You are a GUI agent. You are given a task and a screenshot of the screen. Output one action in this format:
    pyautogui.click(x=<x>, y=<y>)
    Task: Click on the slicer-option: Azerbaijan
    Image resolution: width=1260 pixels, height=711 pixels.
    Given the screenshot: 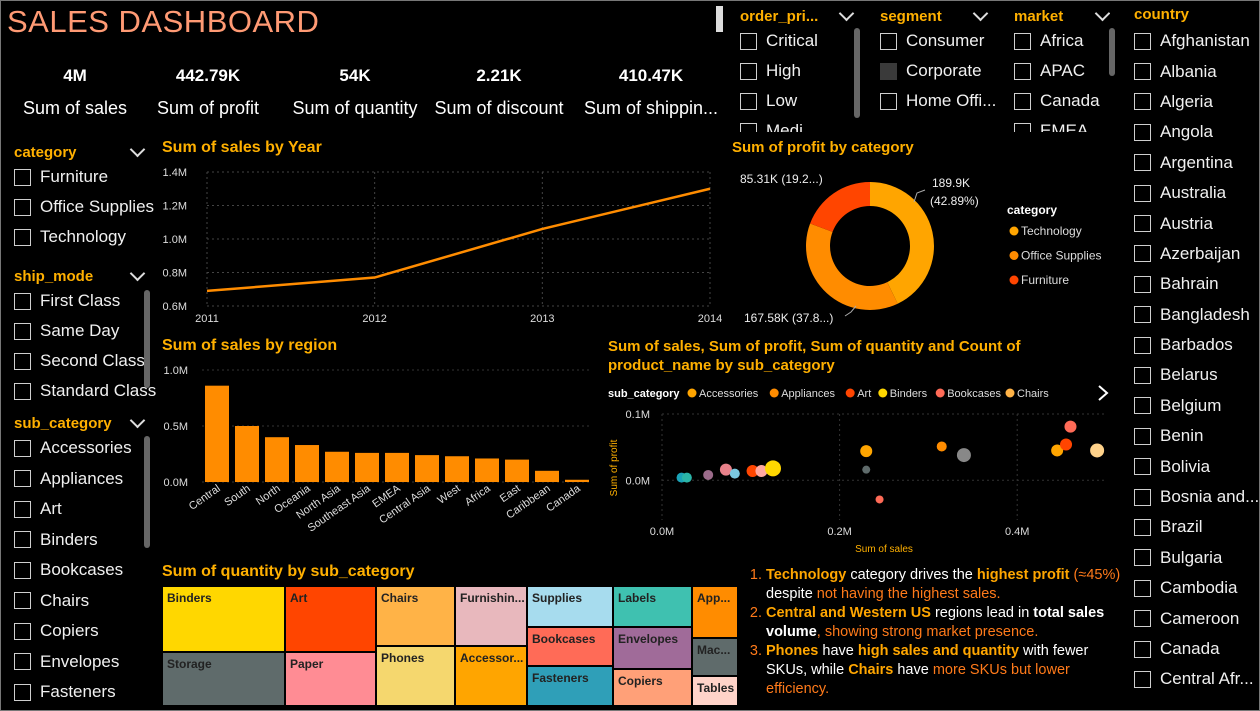 What is the action you would take?
    pyautogui.click(x=1195, y=254)
    